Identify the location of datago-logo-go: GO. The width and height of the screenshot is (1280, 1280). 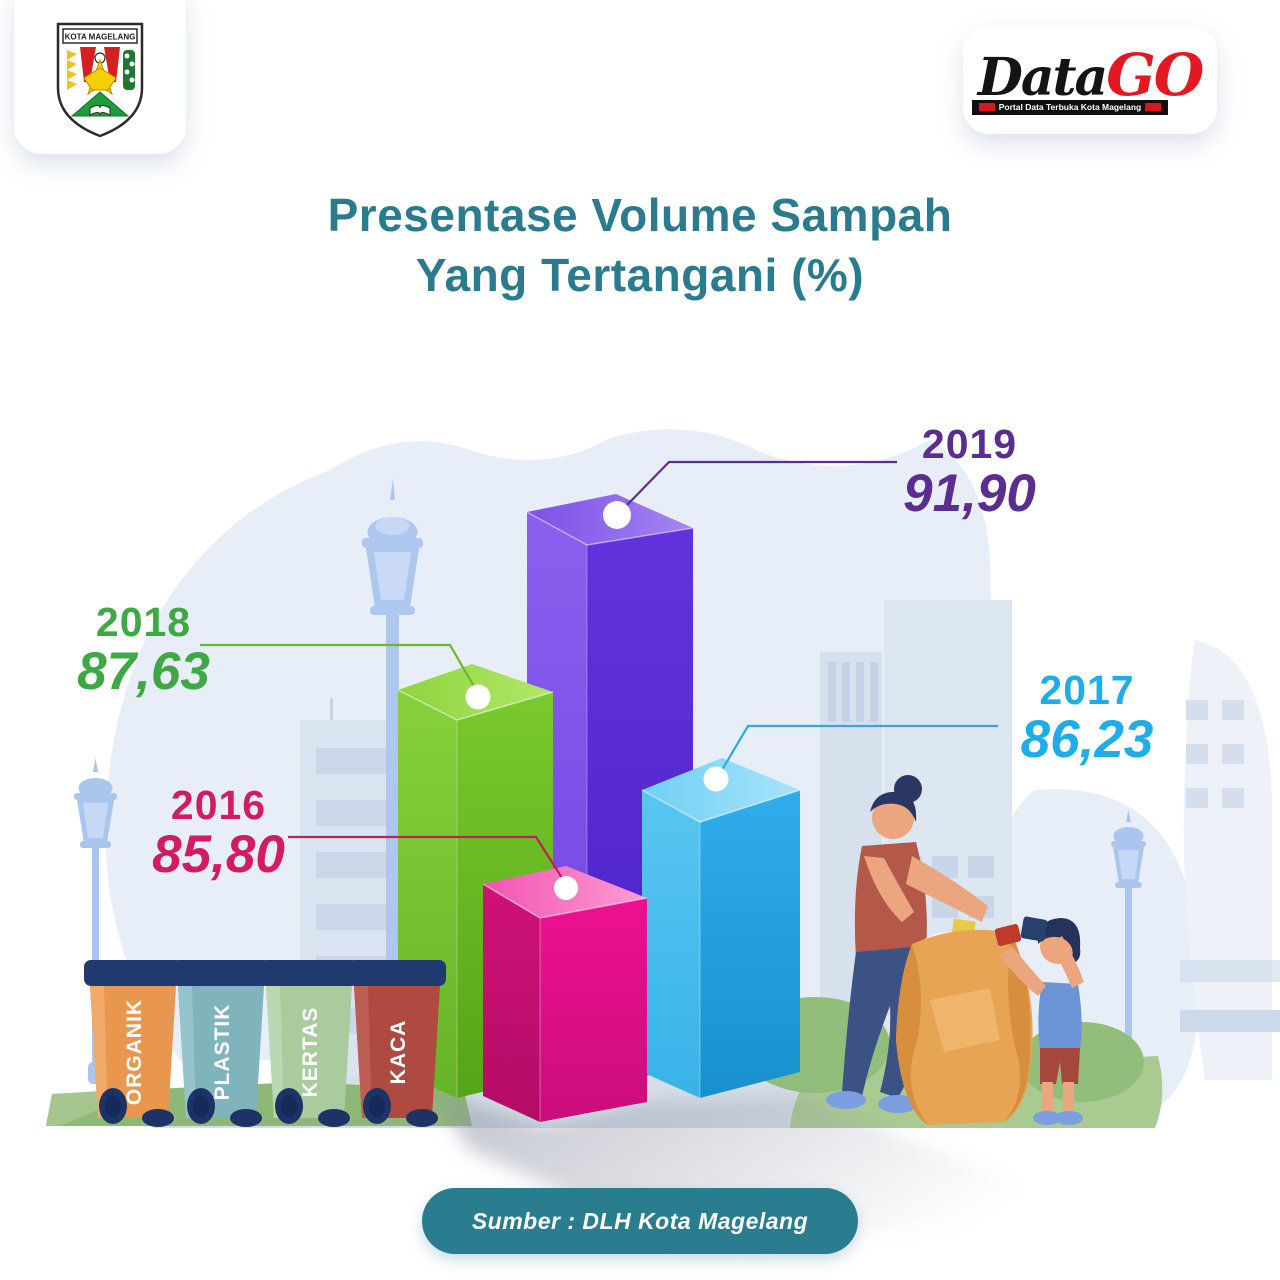
(1155, 74).